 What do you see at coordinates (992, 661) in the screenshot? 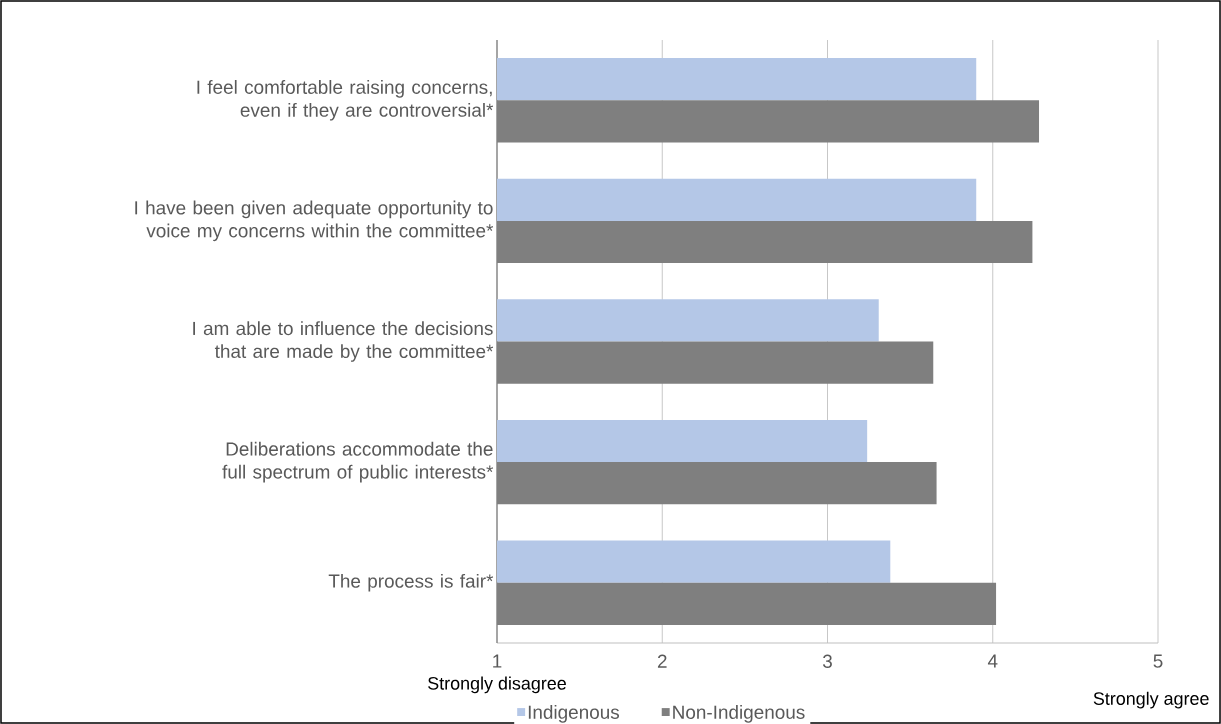
I see `x-tick-label: 4` at bounding box center [992, 661].